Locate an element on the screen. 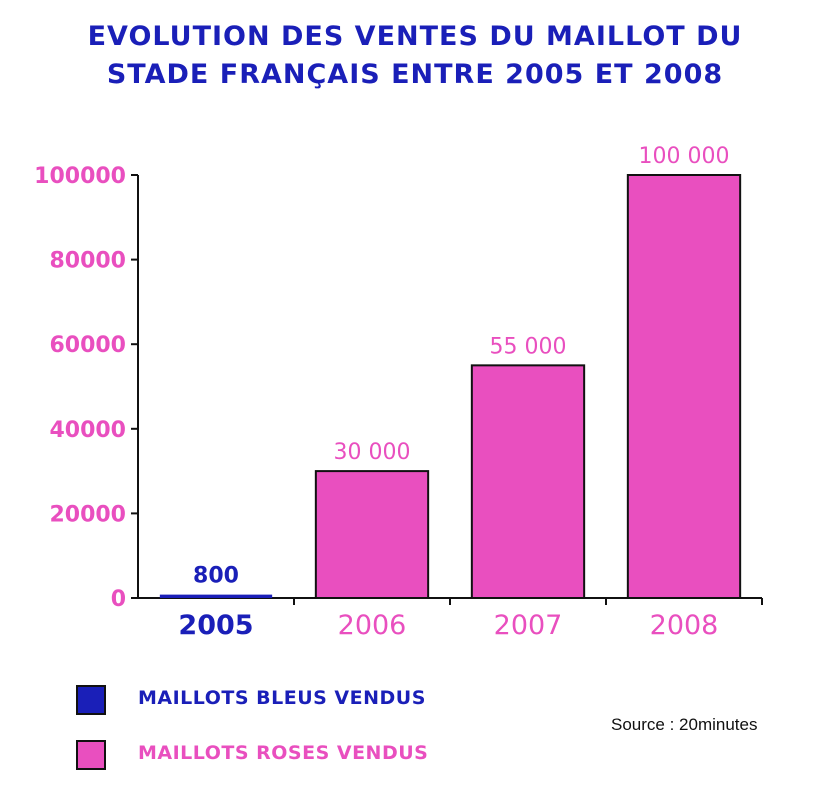 This screenshot has height=788, width=830. x-tick-label: 2008 is located at coordinates (684, 625).